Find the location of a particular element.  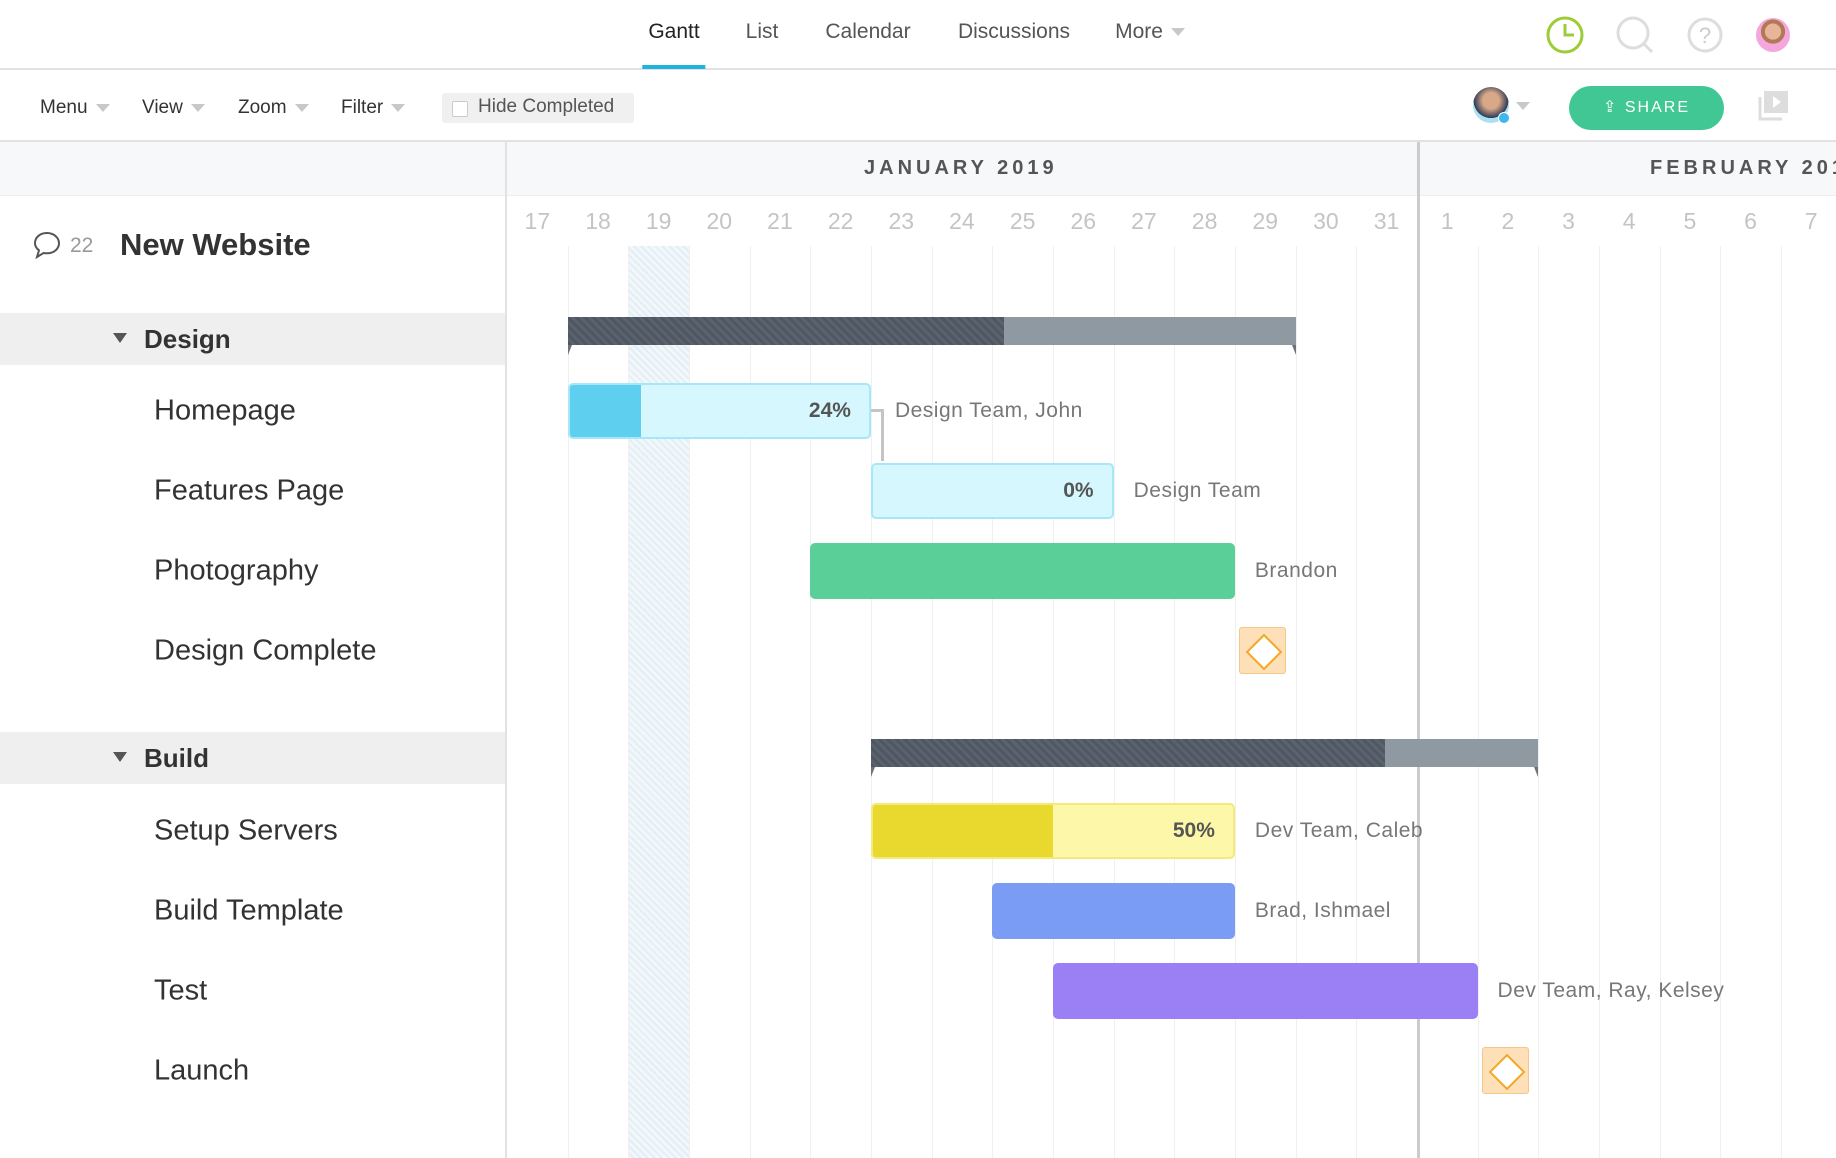

task-label: Homepage is located at coordinates (225, 410).